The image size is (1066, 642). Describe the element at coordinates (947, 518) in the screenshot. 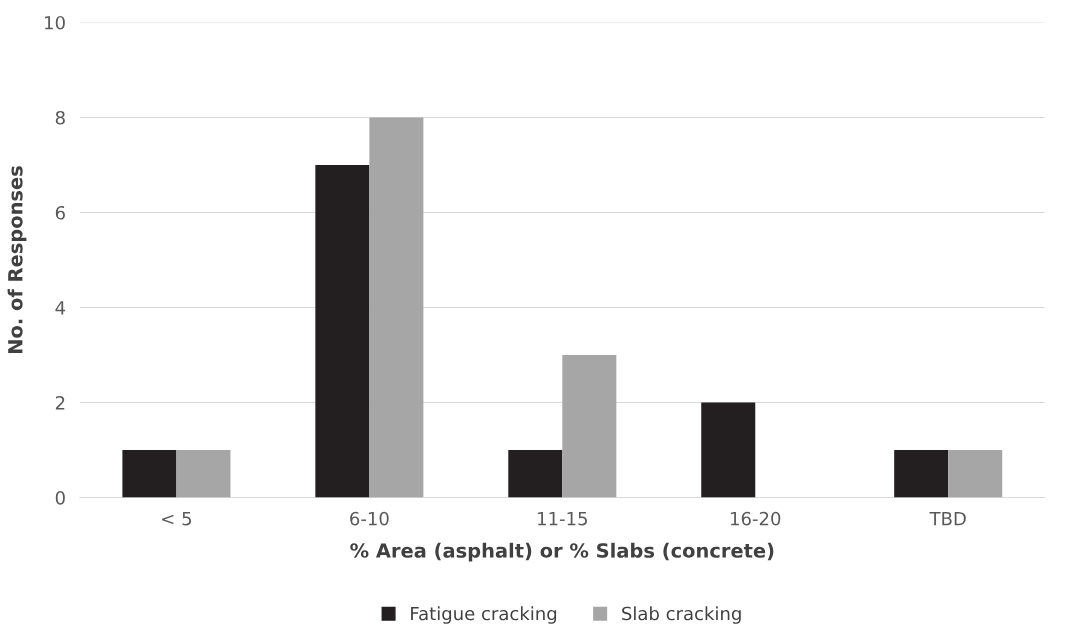

I see `x-tick-label: TBD` at that location.